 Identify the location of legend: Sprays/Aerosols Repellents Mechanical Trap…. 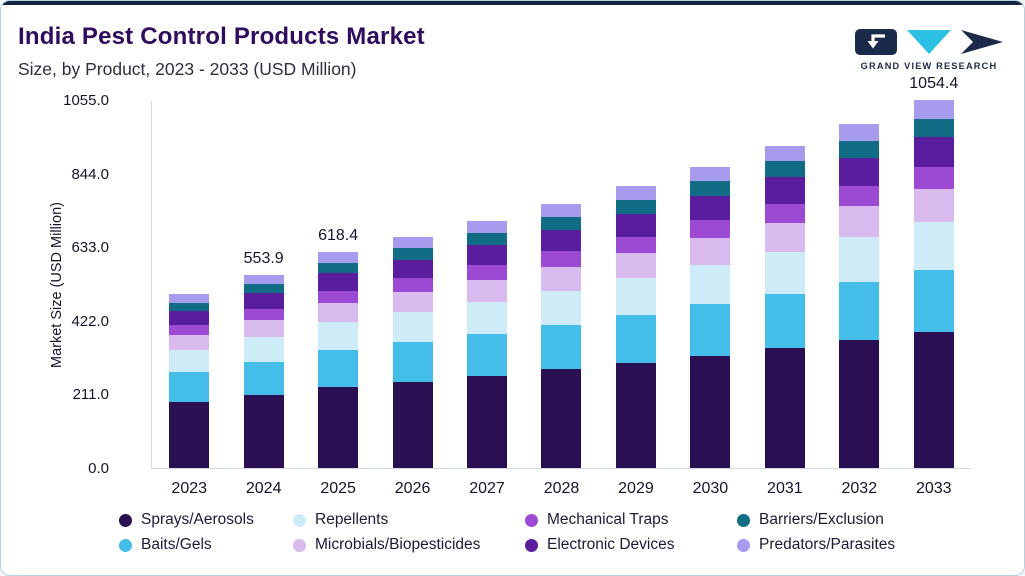
(507, 532).